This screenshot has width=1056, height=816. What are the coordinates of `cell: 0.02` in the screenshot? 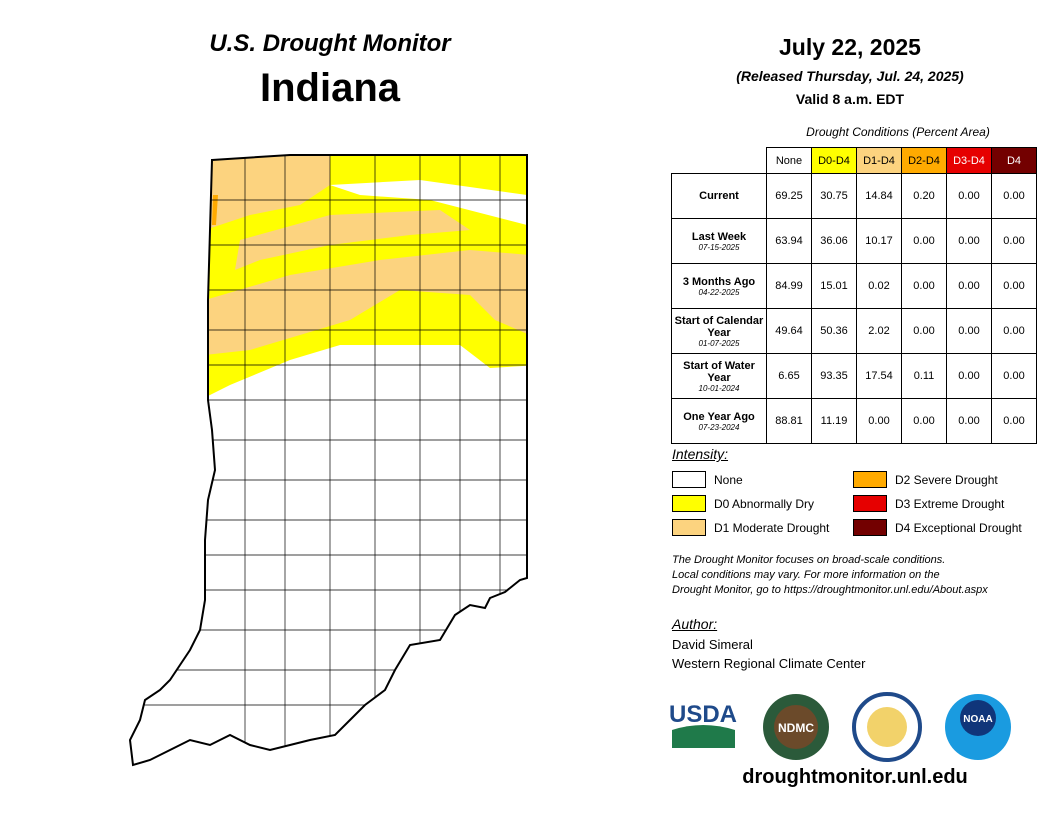 It's located at (879, 286).